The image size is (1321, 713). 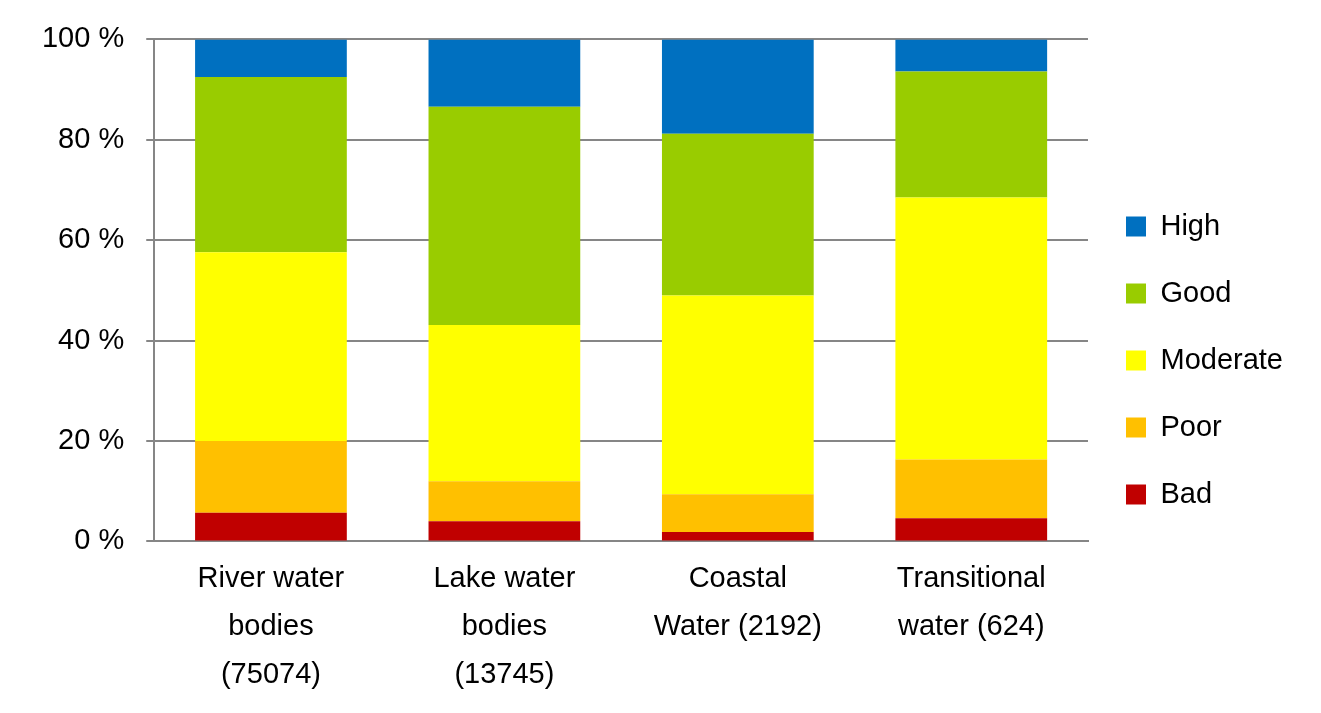 I want to click on x-tick-label: River water bodies (75074), so click(x=271, y=625).